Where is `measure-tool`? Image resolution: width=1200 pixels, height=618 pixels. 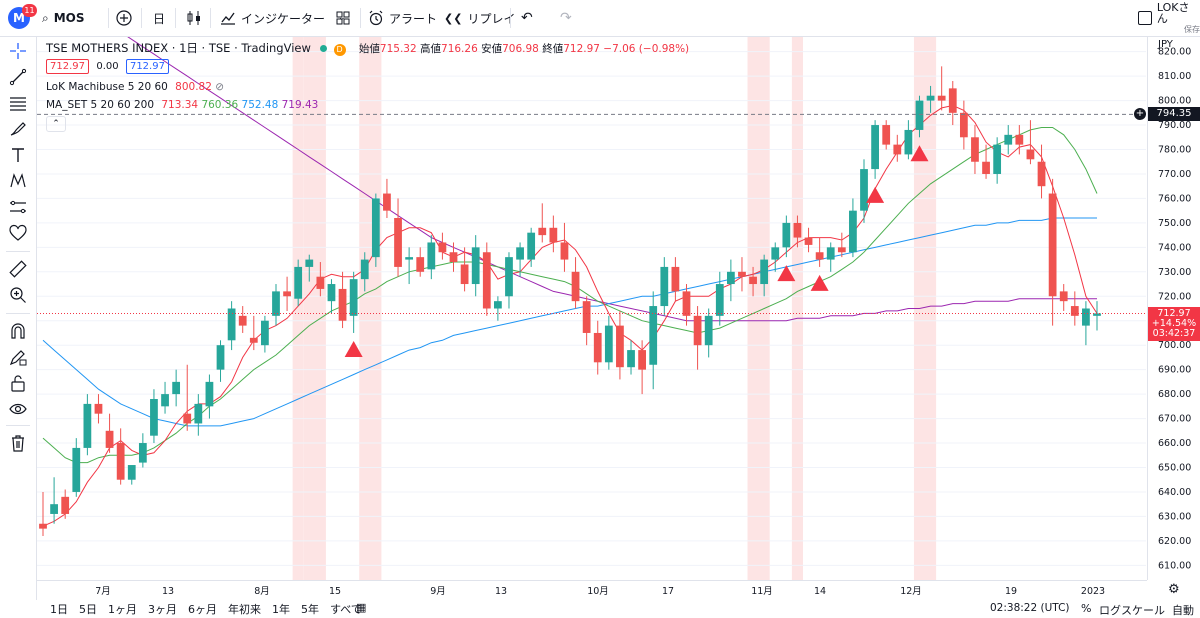 measure-tool is located at coordinates (18, 269).